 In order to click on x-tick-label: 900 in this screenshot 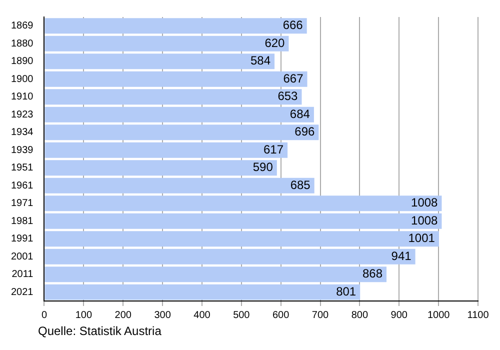, I will do `click(399, 315)`.